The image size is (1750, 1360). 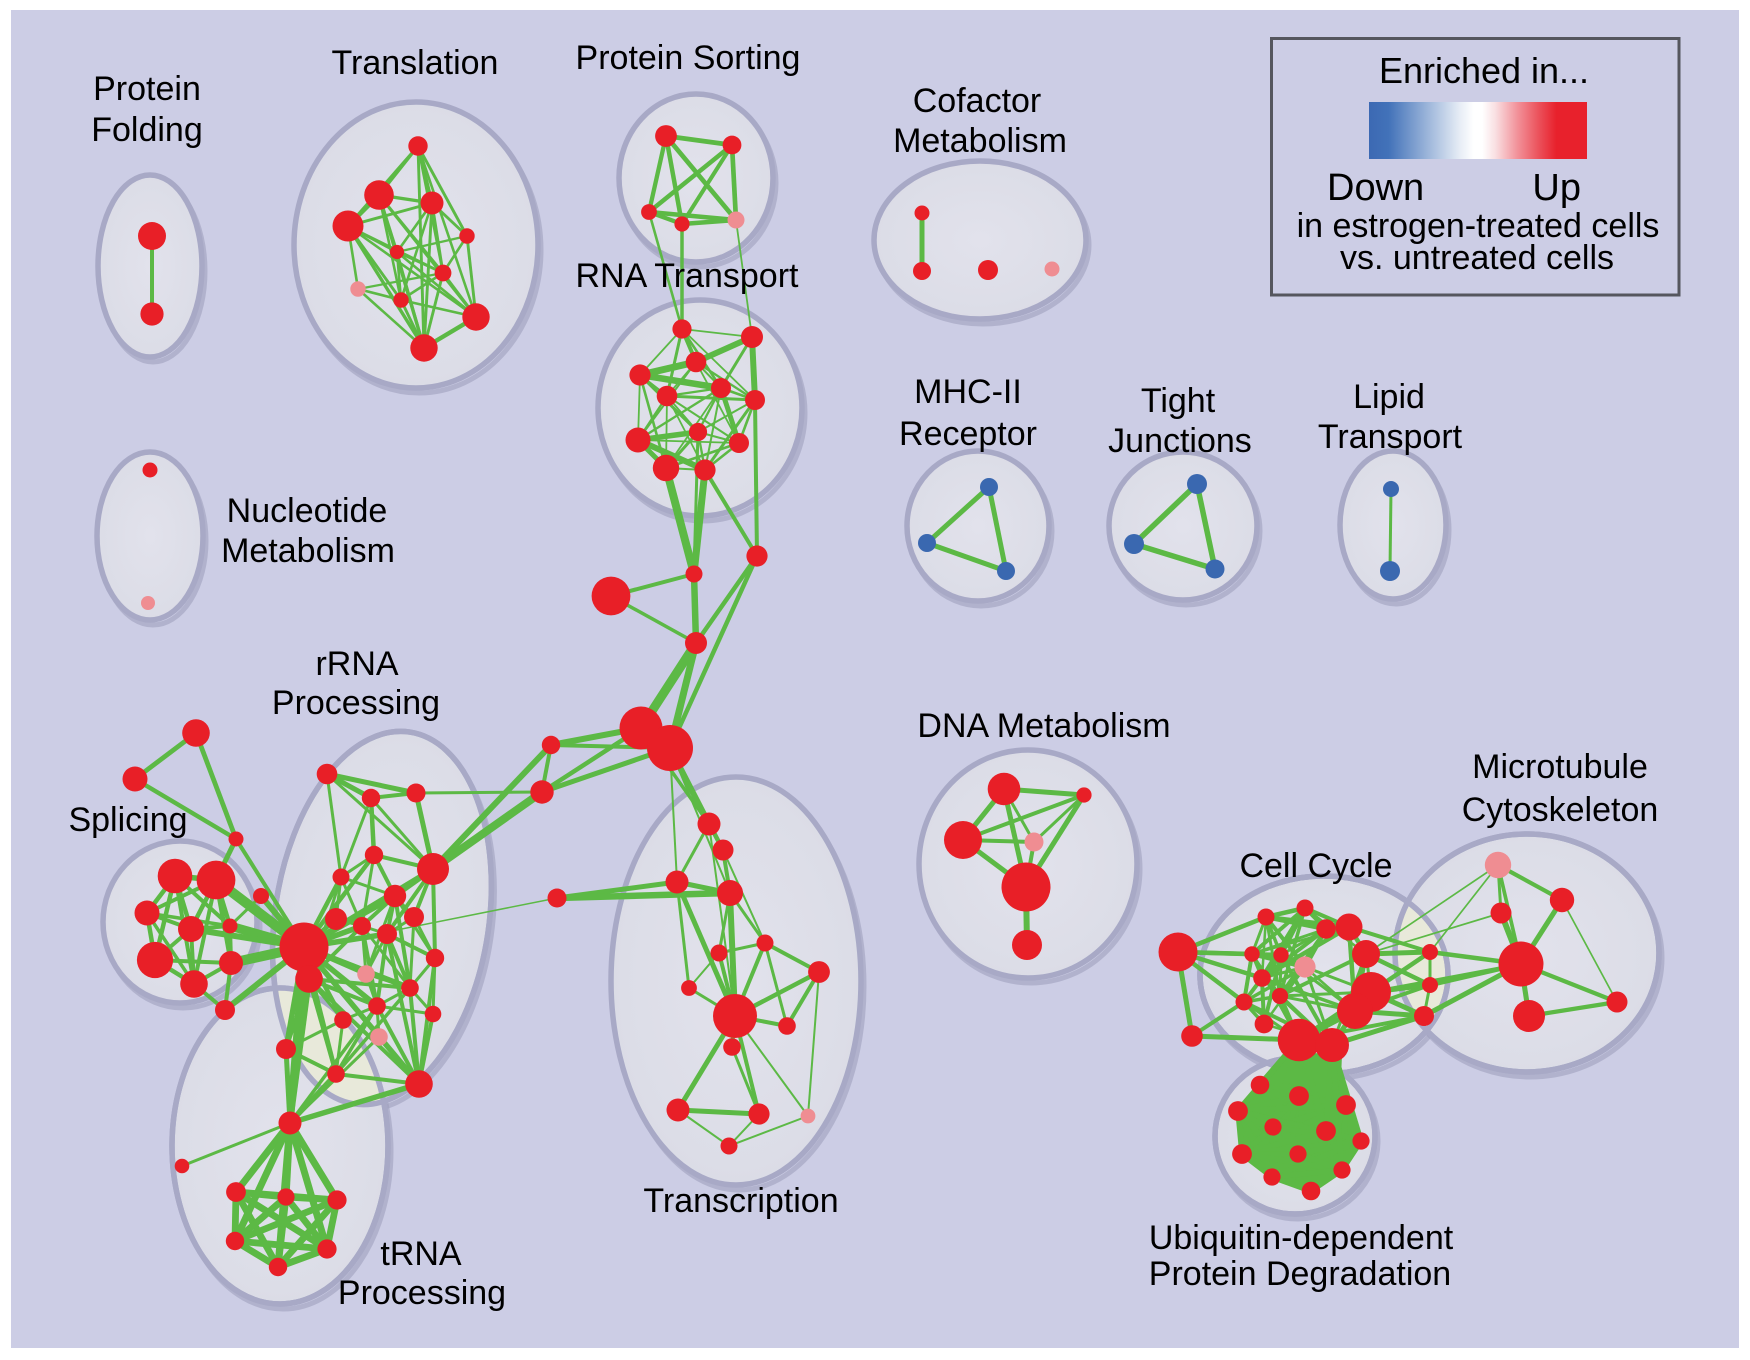 I want to click on svg-text: Microtubule, so click(x=1560, y=767).